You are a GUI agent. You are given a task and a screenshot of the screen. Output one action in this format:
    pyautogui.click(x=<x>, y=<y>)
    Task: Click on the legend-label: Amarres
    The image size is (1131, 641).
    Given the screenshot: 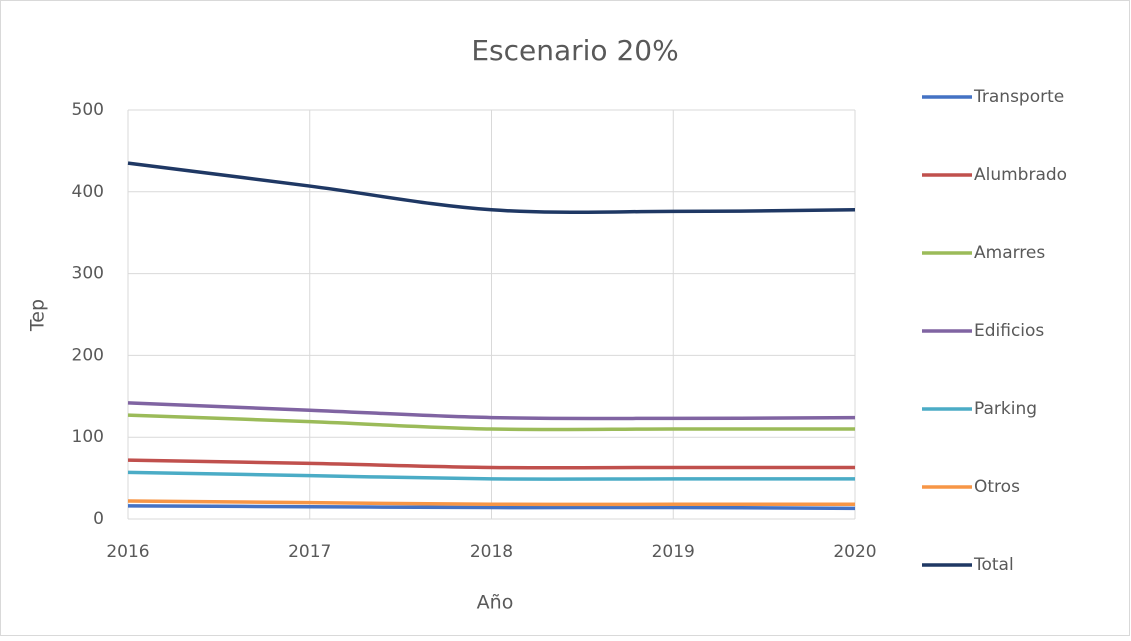 What is the action you would take?
    pyautogui.click(x=1009, y=253)
    